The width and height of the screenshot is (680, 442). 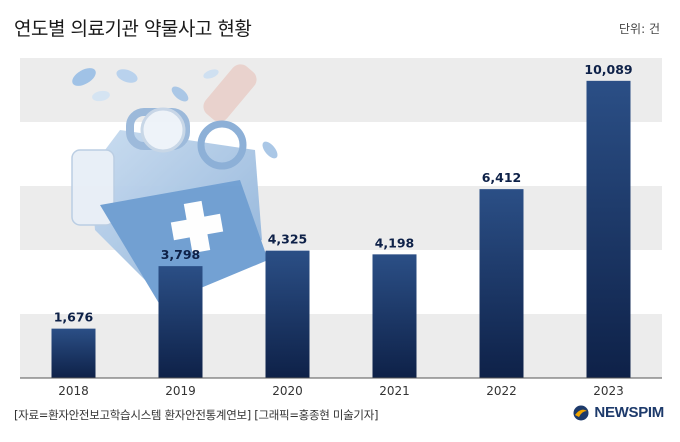 What do you see at coordinates (394, 391) in the screenshot?
I see `category-label-2021: 2021` at bounding box center [394, 391].